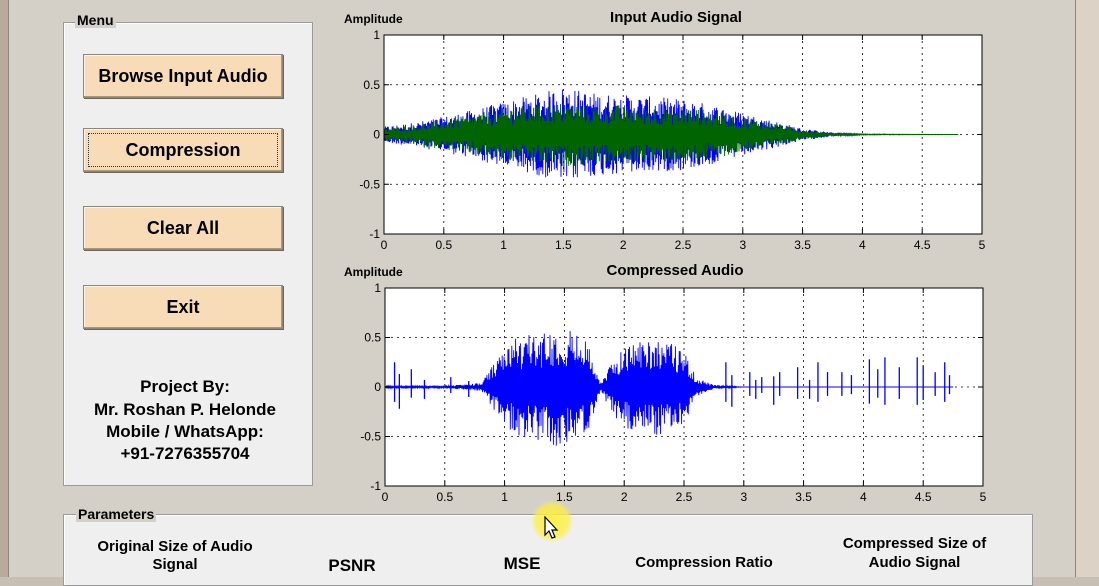  Describe the element at coordinates (352, 565) in the screenshot. I see `psnr-label: PSNR` at that location.